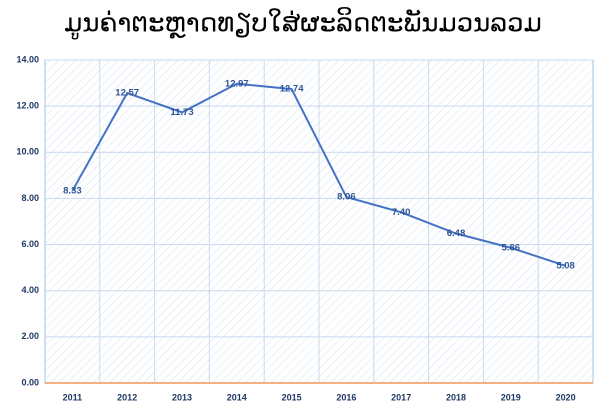 This screenshot has width=606, height=413. What do you see at coordinates (401, 397) in the screenshot?
I see `x-tick-label: 2017` at bounding box center [401, 397].